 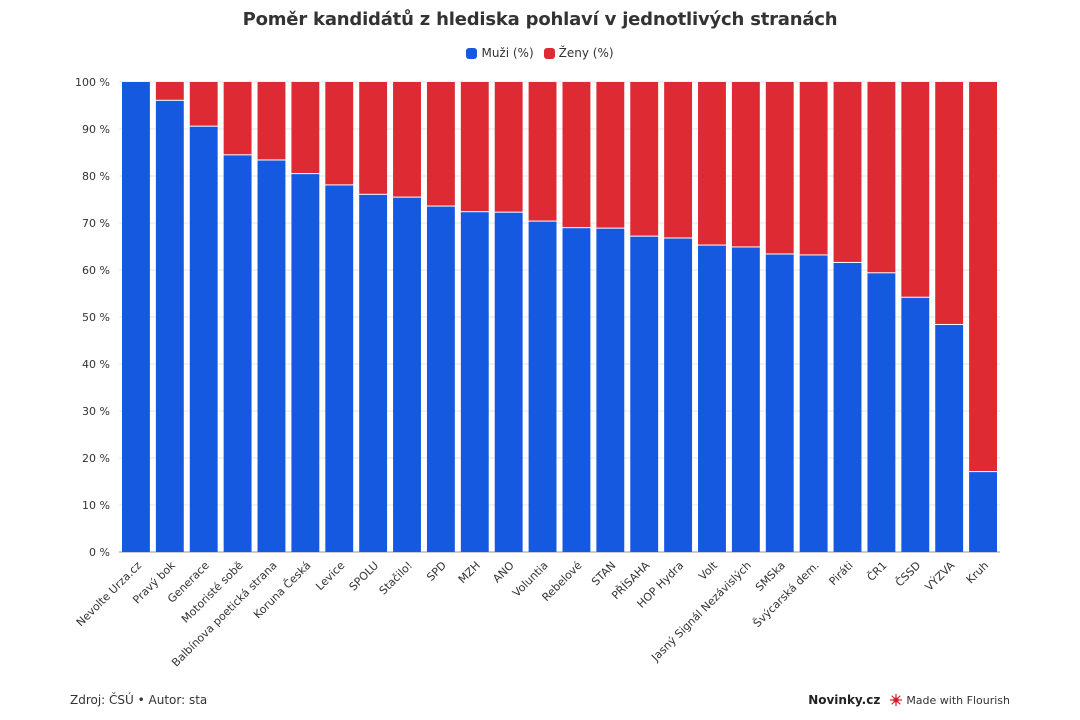 What do you see at coordinates (472, 53) in the screenshot?
I see `legend-swatch-muzi` at bounding box center [472, 53].